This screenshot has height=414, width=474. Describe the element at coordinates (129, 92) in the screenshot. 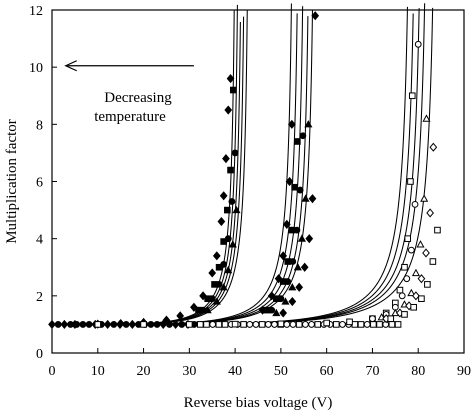

I see `temperature-annotation: Decreasing temperature` at that location.